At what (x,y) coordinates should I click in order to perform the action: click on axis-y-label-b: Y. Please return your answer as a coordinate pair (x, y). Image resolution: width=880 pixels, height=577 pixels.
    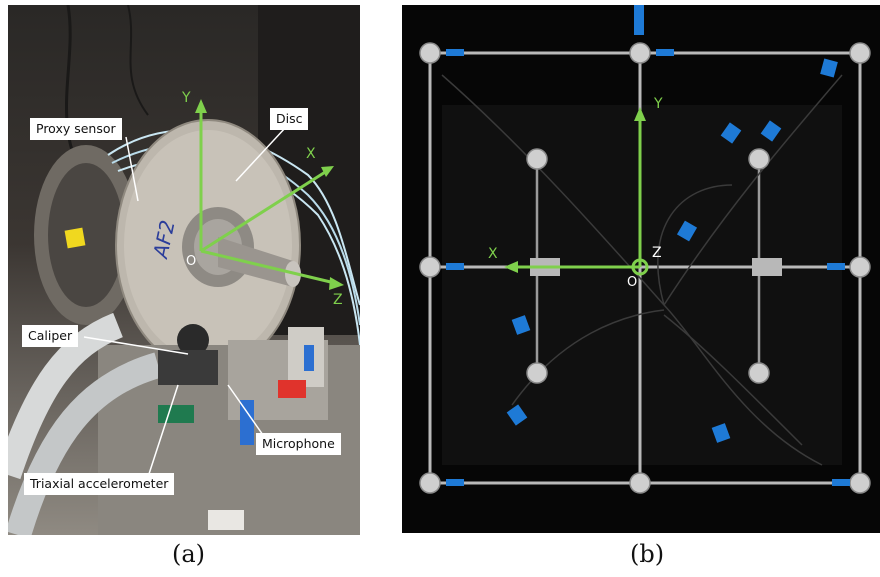
    Looking at the image, I should click on (658, 104).